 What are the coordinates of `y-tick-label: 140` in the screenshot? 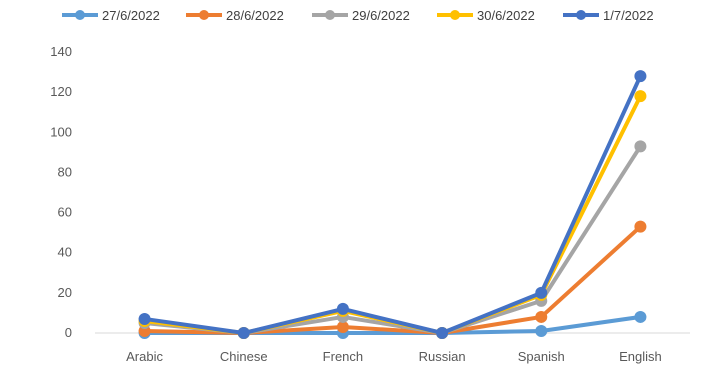 It's located at (61, 51).